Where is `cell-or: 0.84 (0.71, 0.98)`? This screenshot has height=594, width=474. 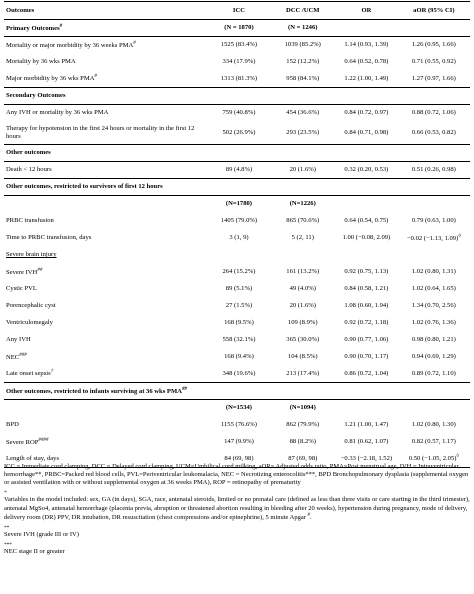 cell-or: 0.84 (0.71, 0.98) is located at coordinates (366, 133).